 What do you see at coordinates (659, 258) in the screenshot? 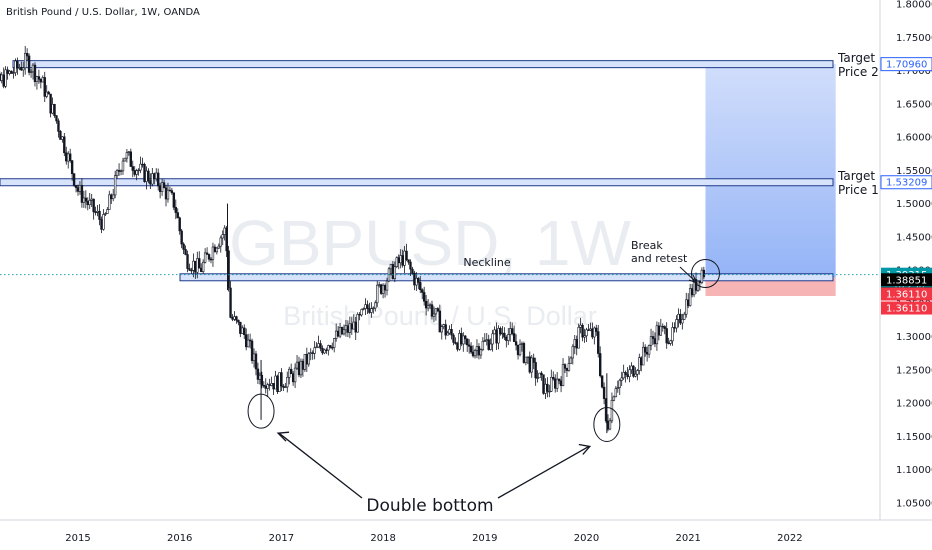
I see `break-retest-label-line2: and retest` at bounding box center [659, 258].